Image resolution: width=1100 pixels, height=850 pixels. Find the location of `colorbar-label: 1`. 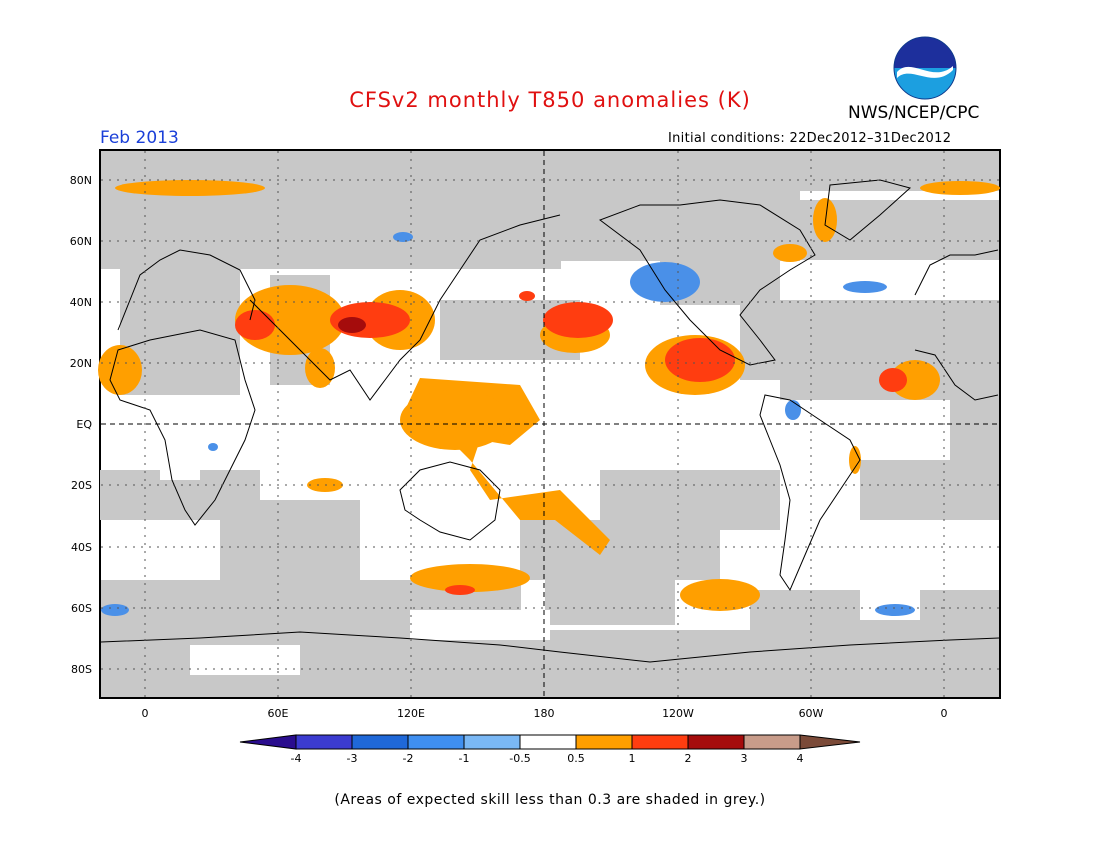

colorbar-label: 1 is located at coordinates (632, 758).